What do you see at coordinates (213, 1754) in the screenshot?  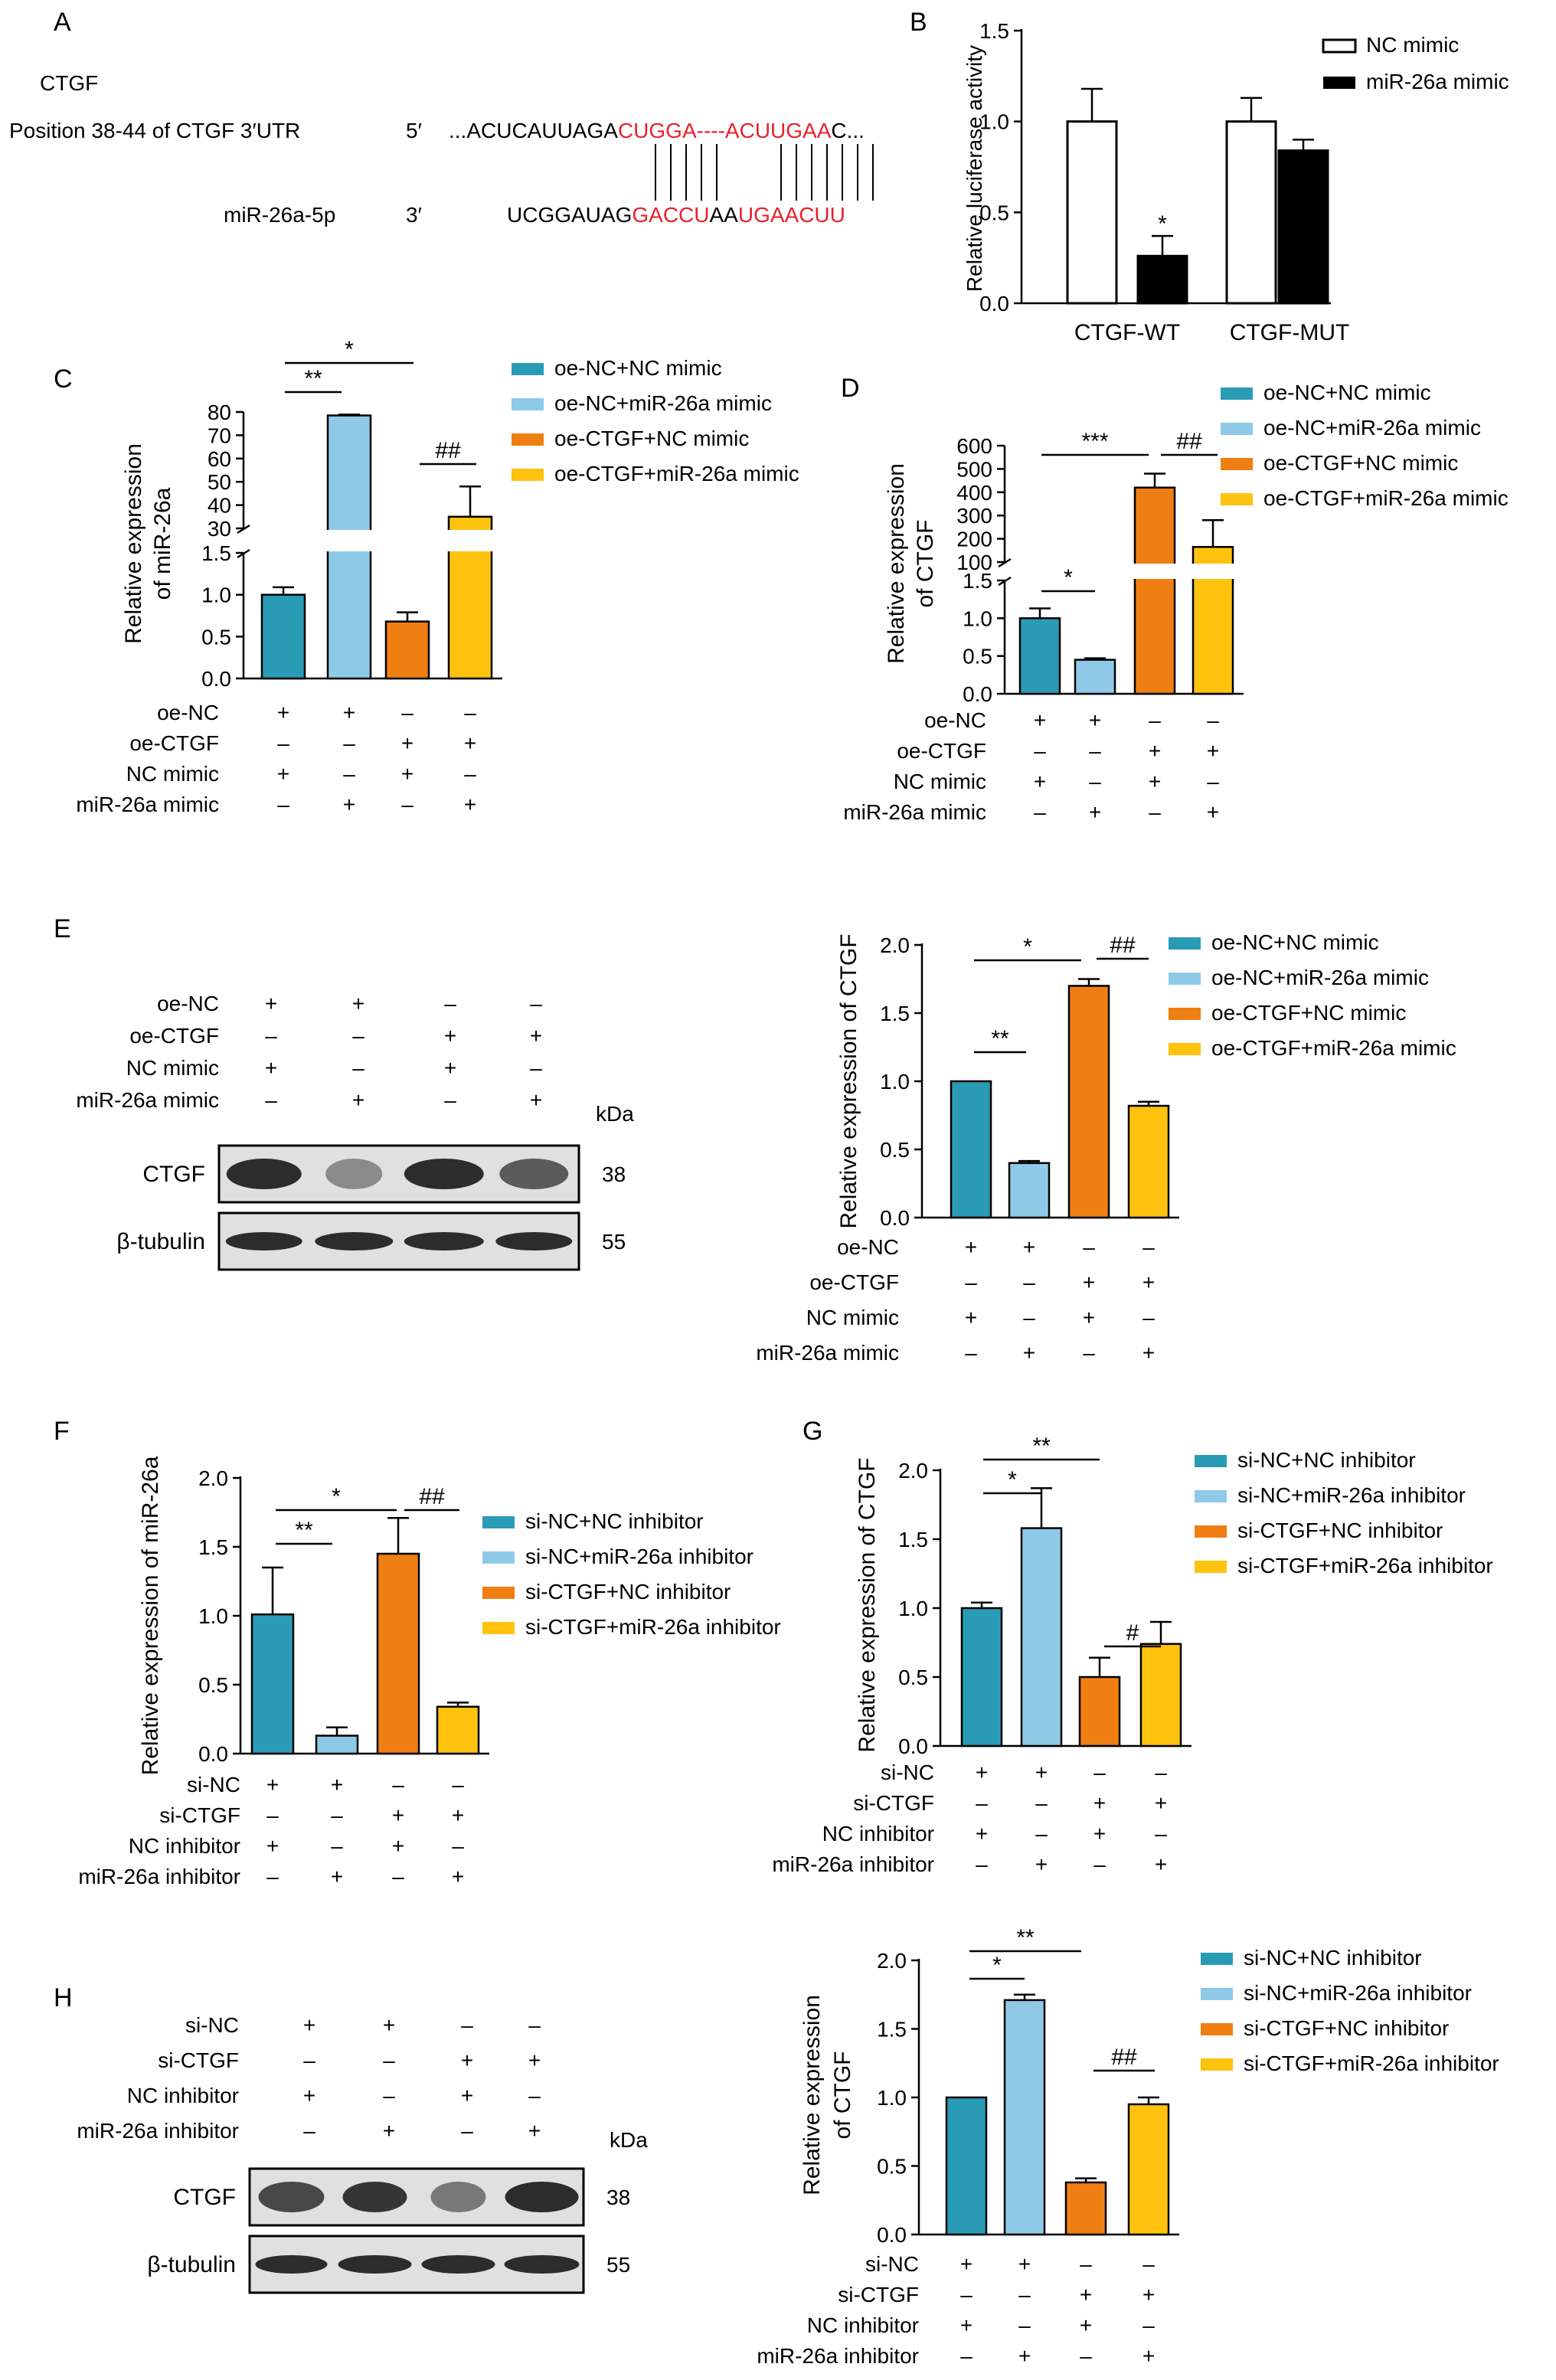 I see `F-y-ticklabel: 0.0` at bounding box center [213, 1754].